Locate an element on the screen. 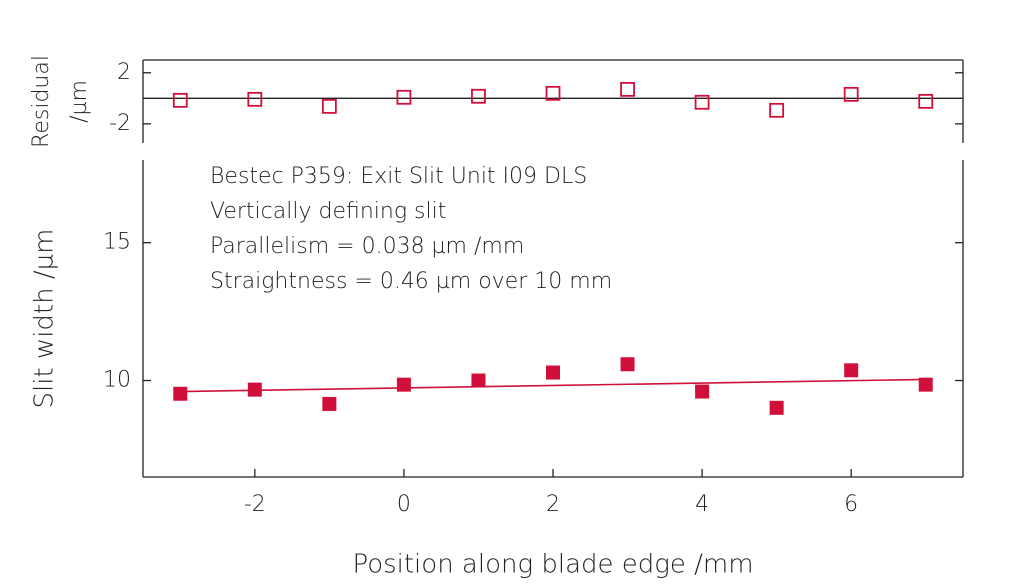 The width and height of the screenshot is (1024, 588). x-tick-label: 2 is located at coordinates (553, 504).